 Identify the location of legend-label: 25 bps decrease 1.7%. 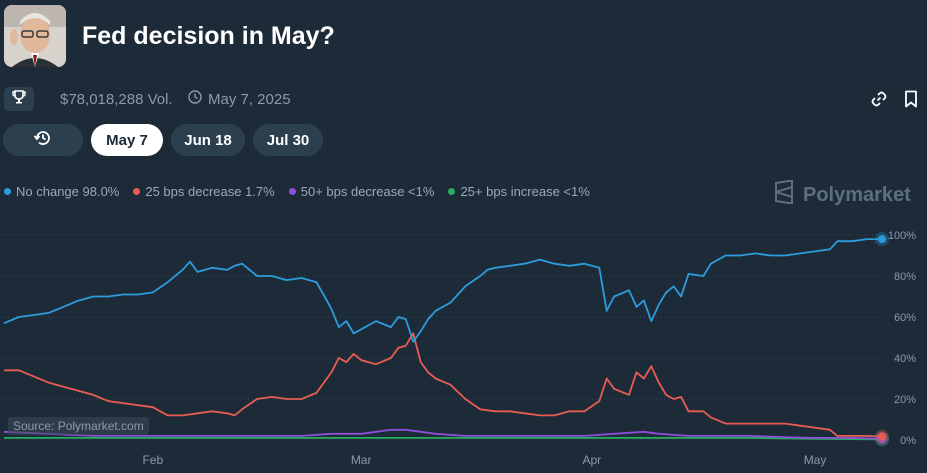
(210, 191).